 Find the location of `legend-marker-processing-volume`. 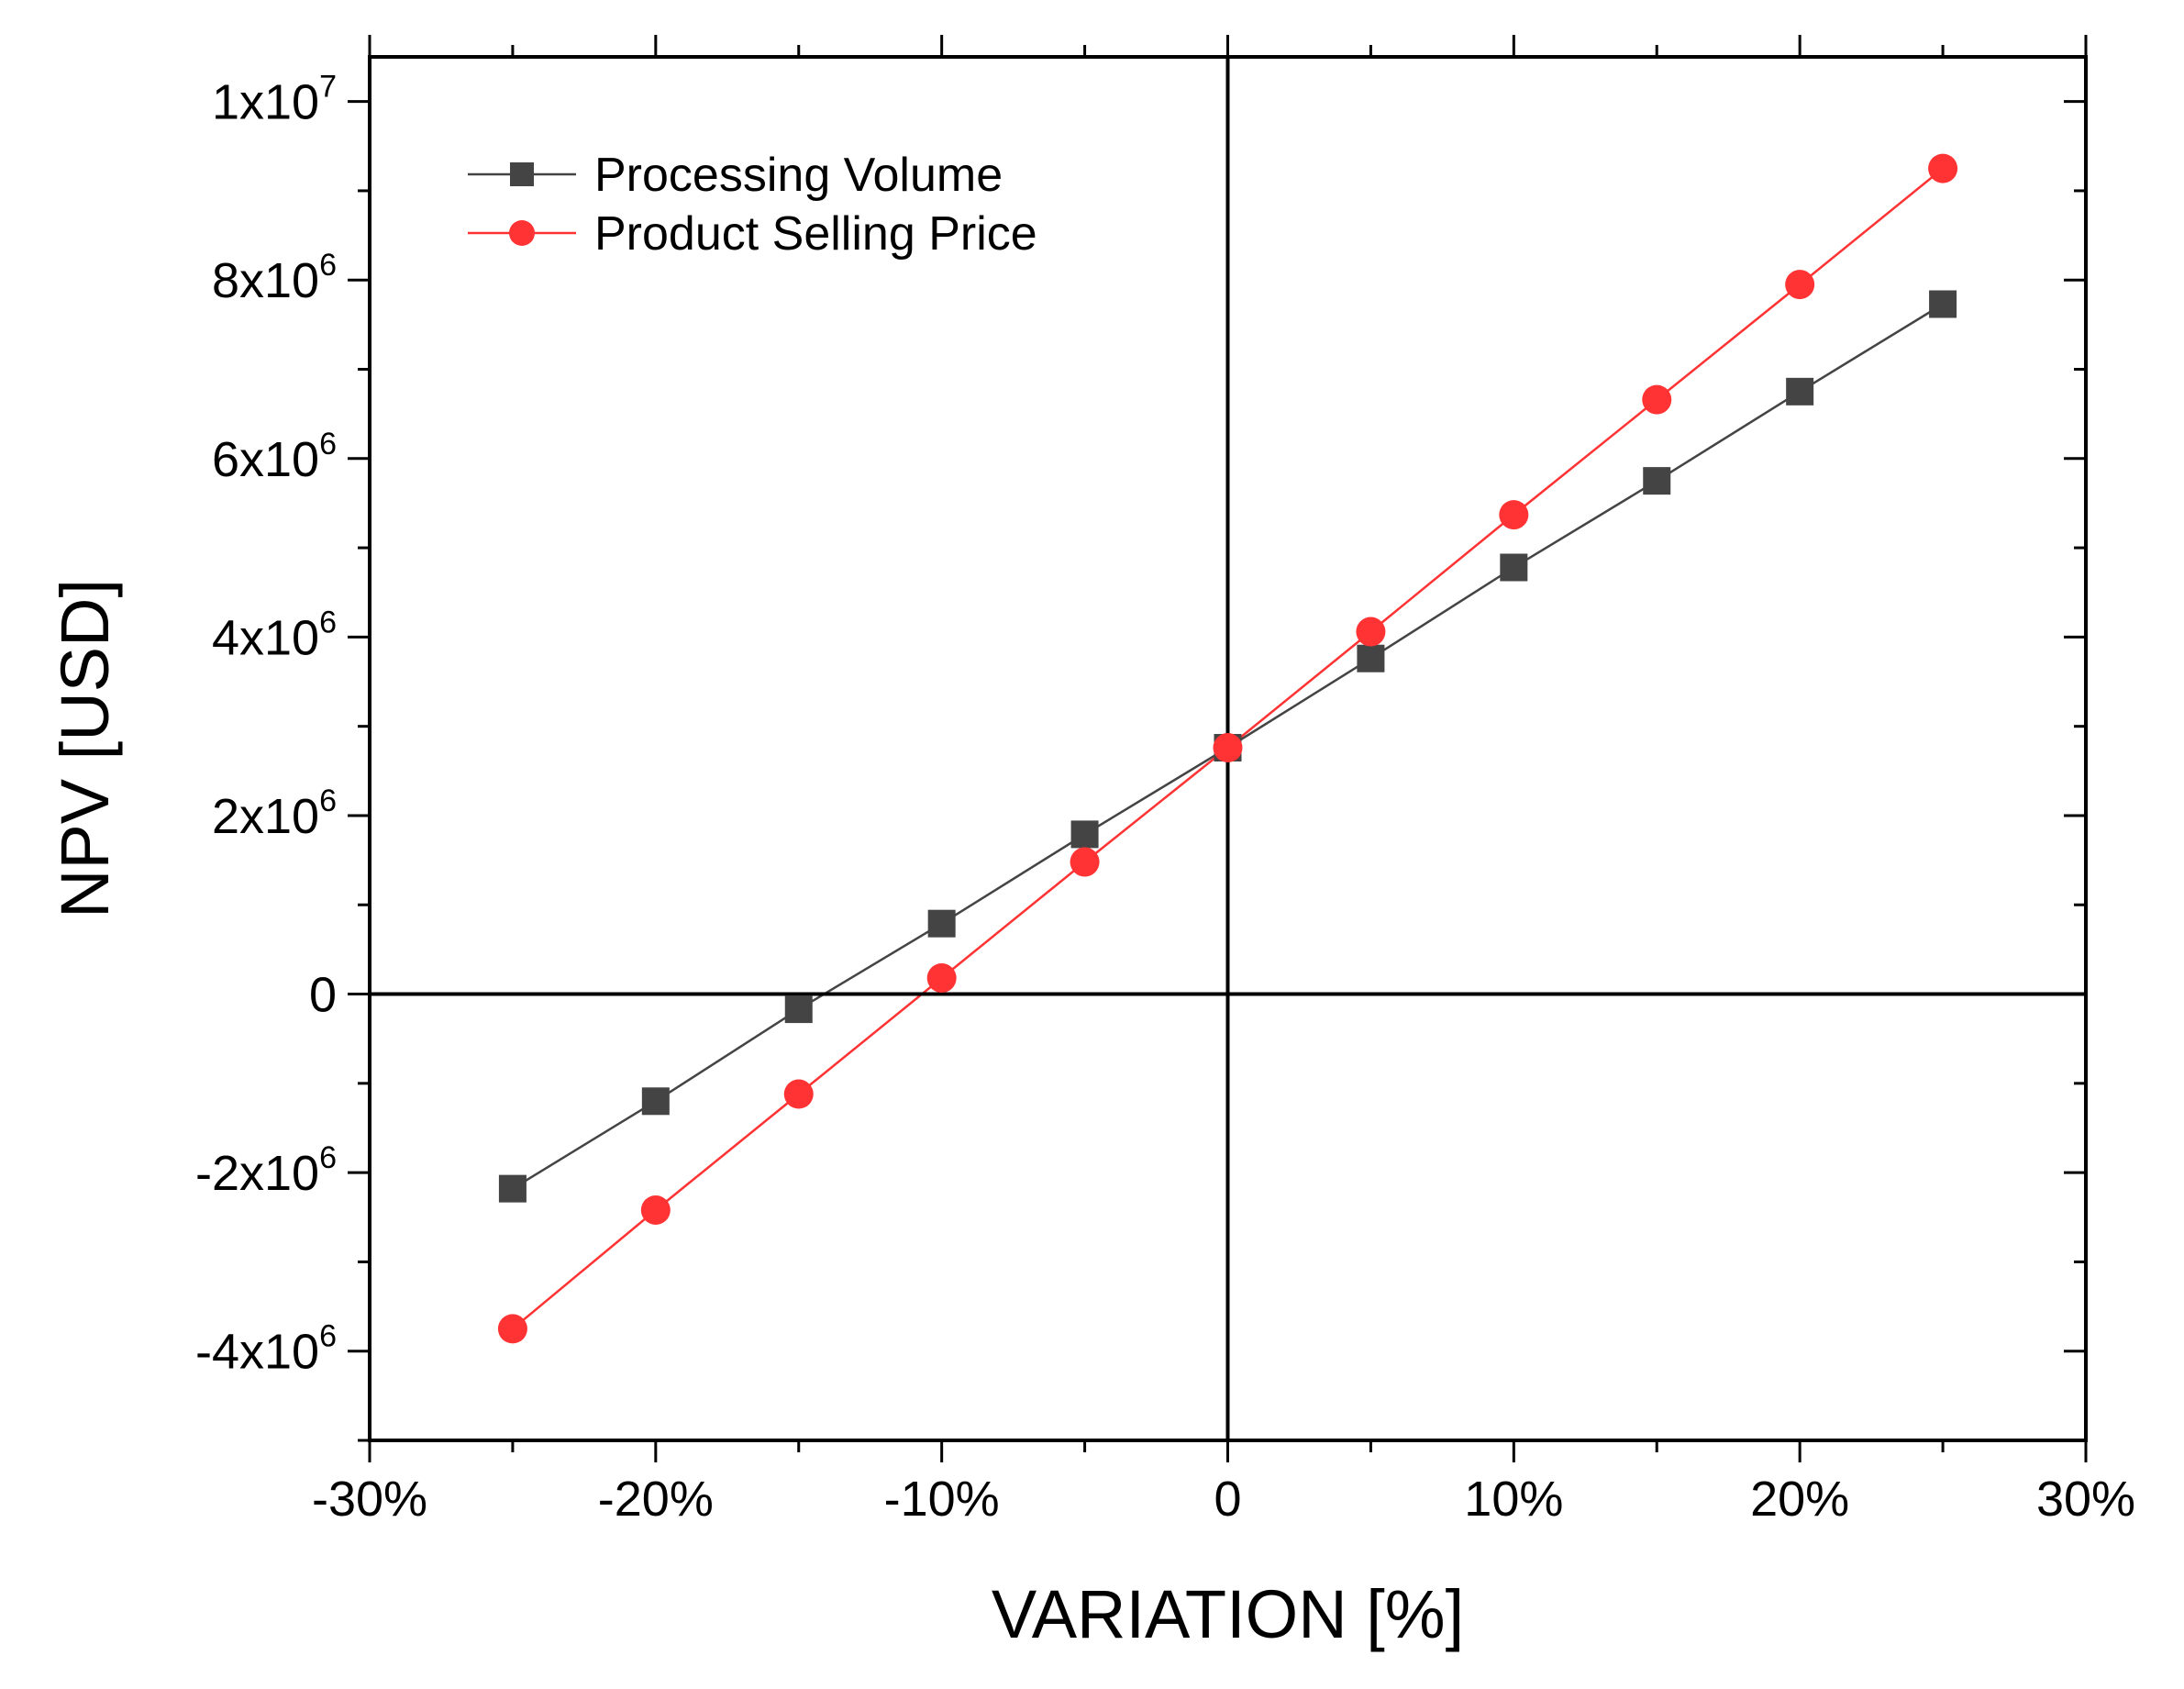

legend-marker-processing-volume is located at coordinates (522, 174).